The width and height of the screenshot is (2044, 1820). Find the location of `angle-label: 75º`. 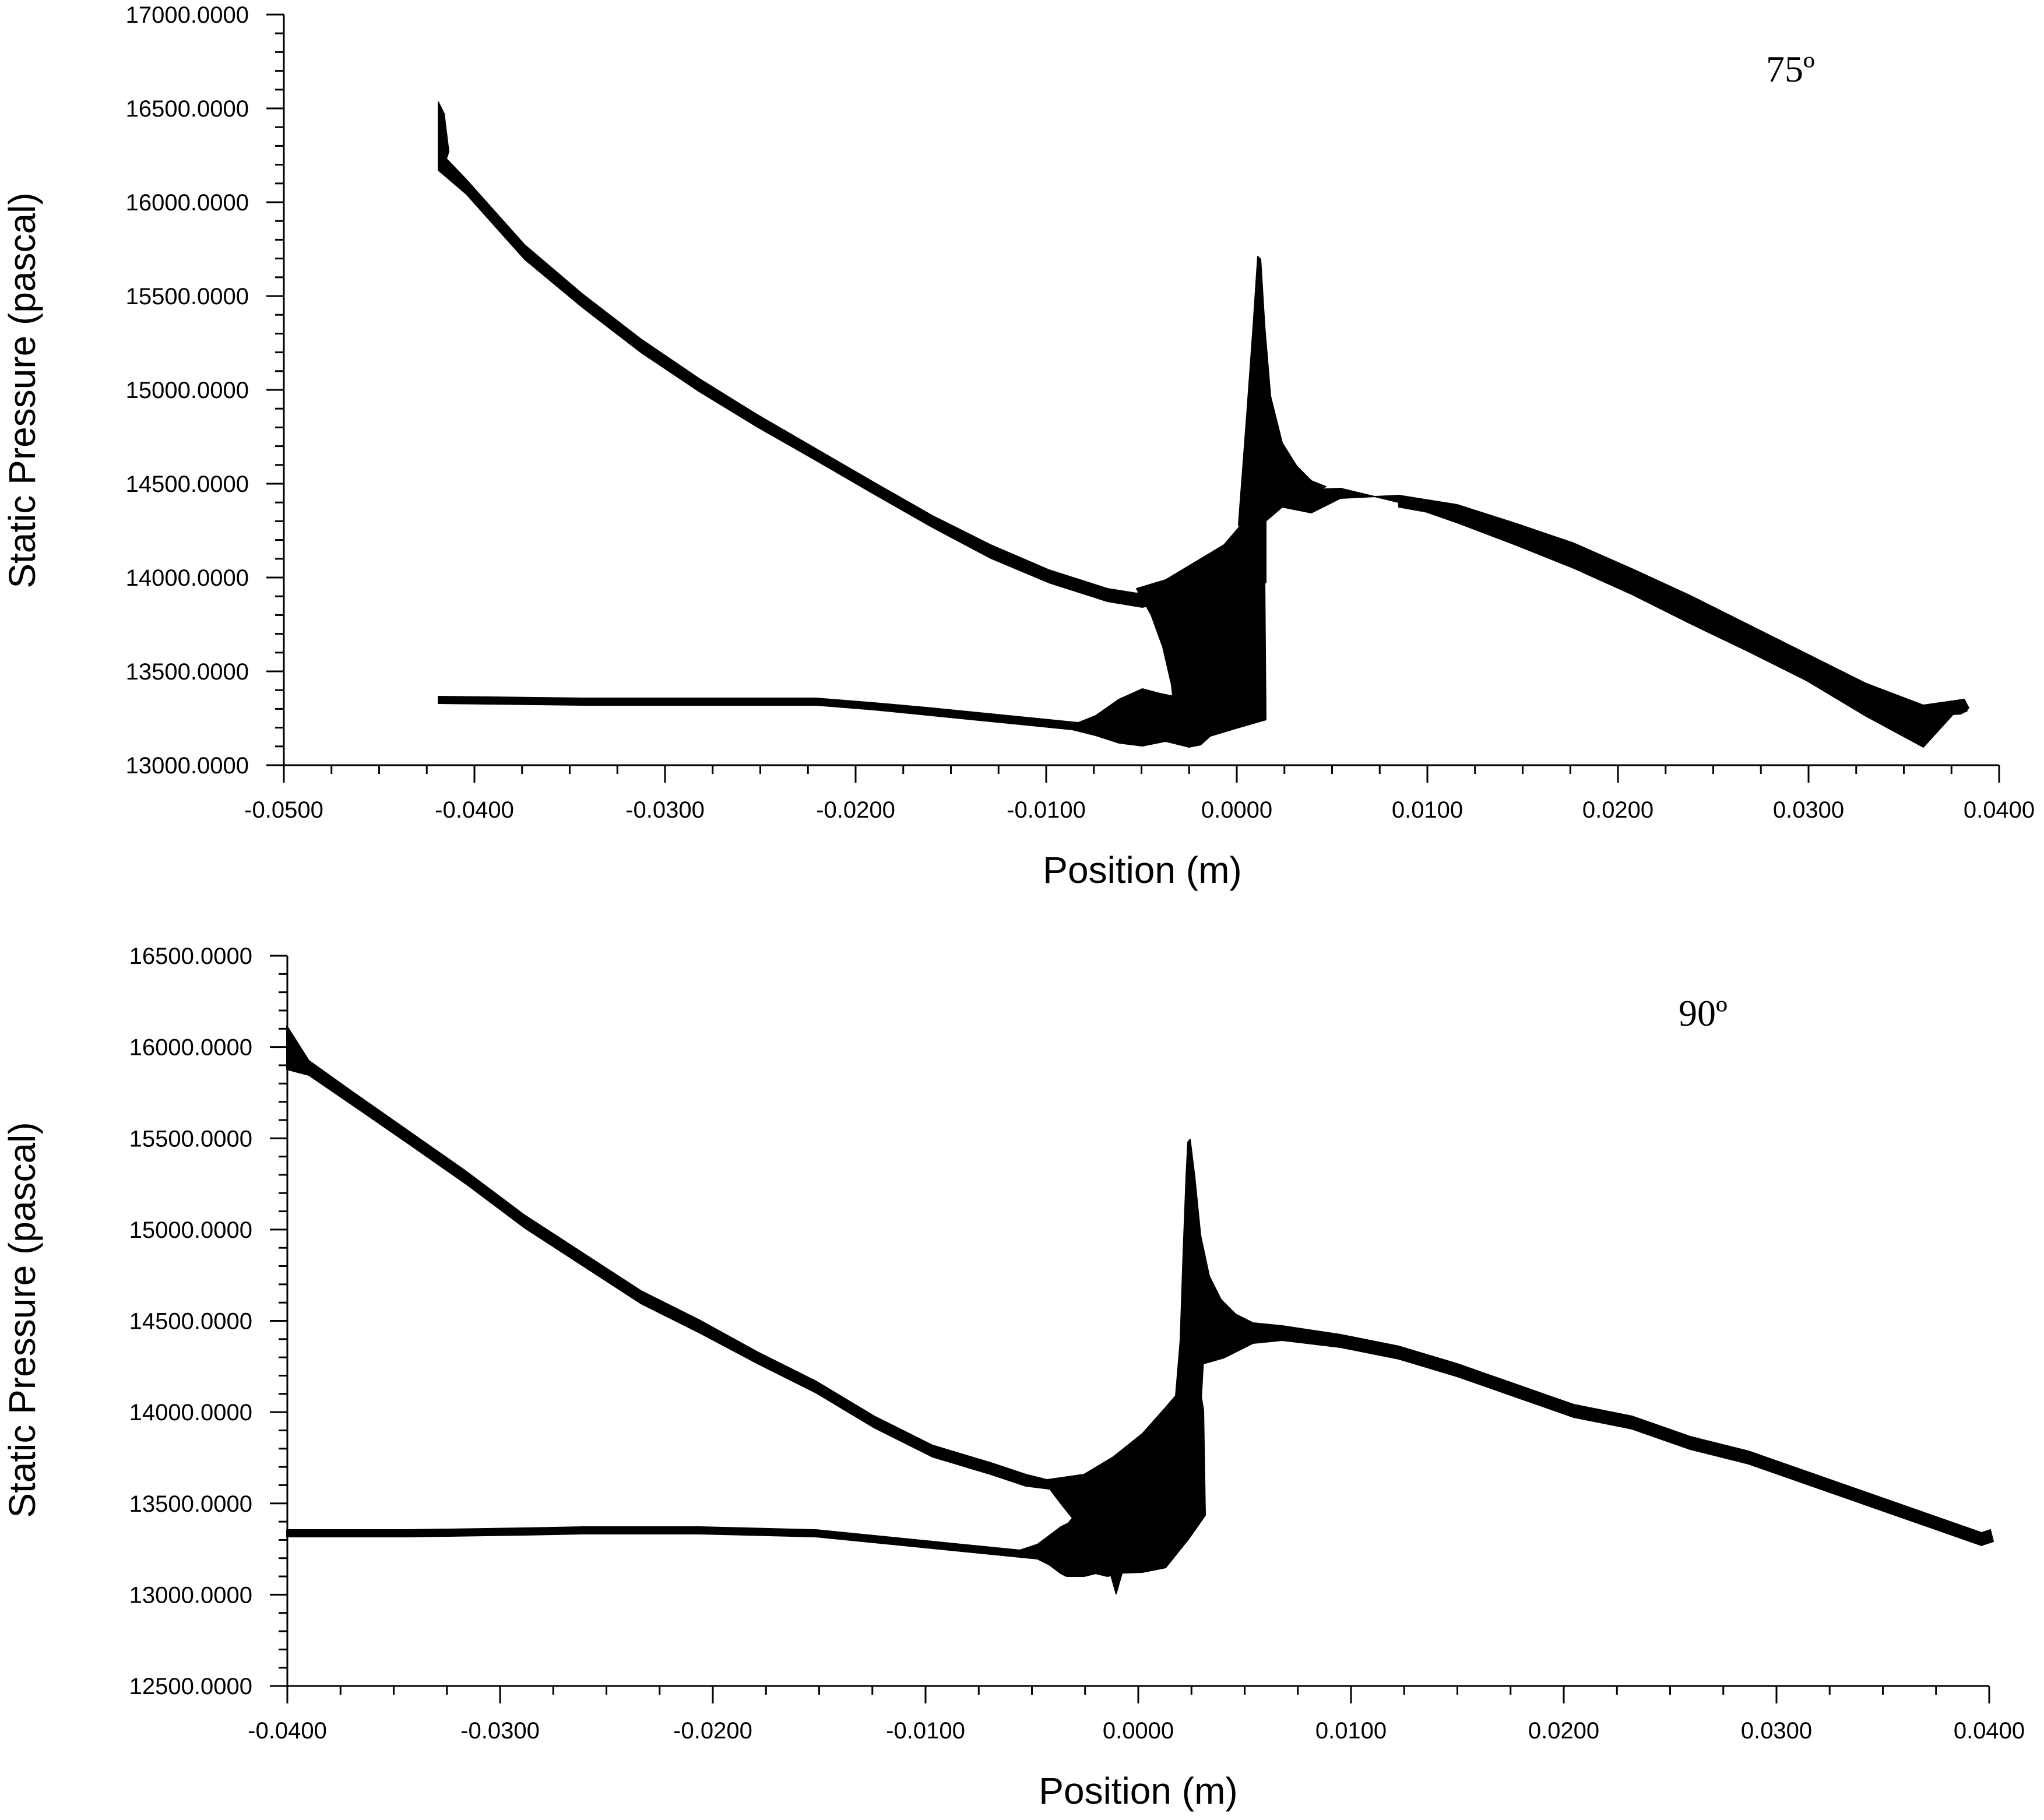

angle-label: 75º is located at coordinates (1790, 69).